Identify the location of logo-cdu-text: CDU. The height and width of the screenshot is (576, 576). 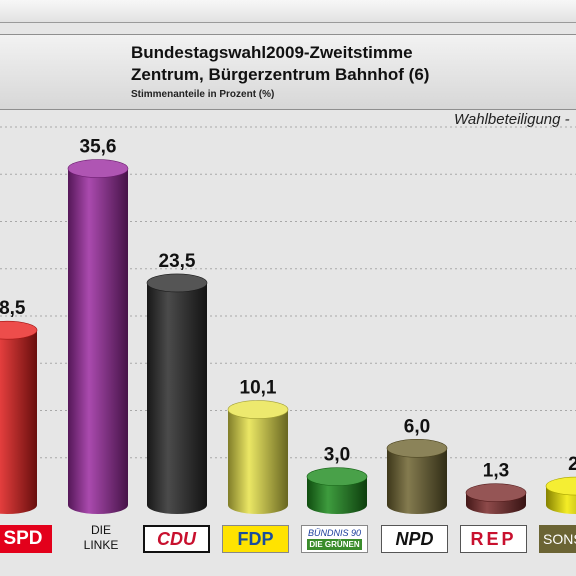
(176, 538).